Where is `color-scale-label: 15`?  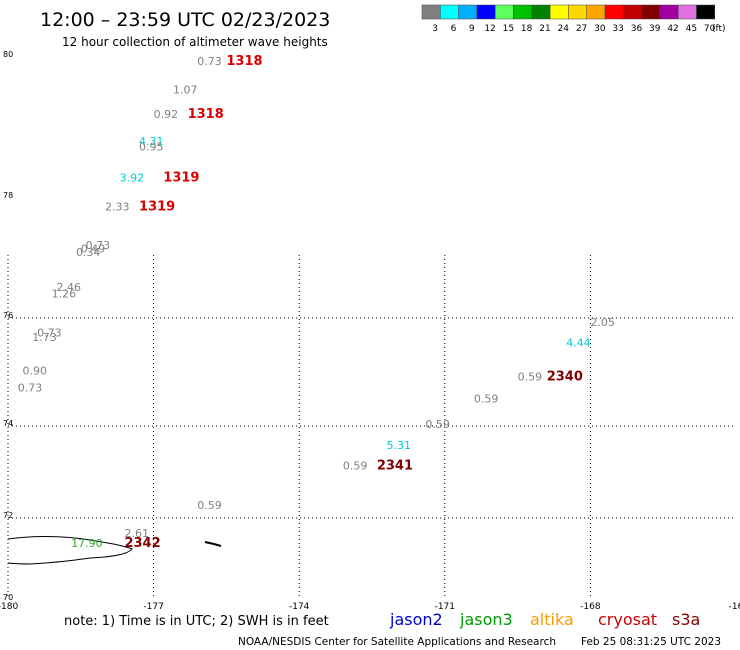 color-scale-label: 15 is located at coordinates (508, 29).